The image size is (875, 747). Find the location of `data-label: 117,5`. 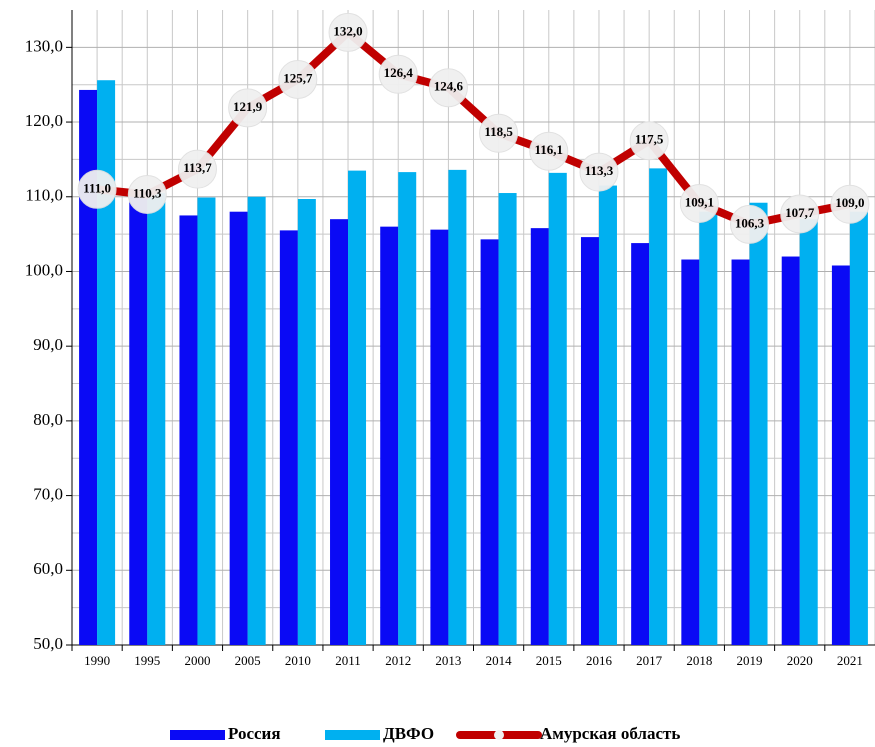

data-label: 117,5 is located at coordinates (649, 139).